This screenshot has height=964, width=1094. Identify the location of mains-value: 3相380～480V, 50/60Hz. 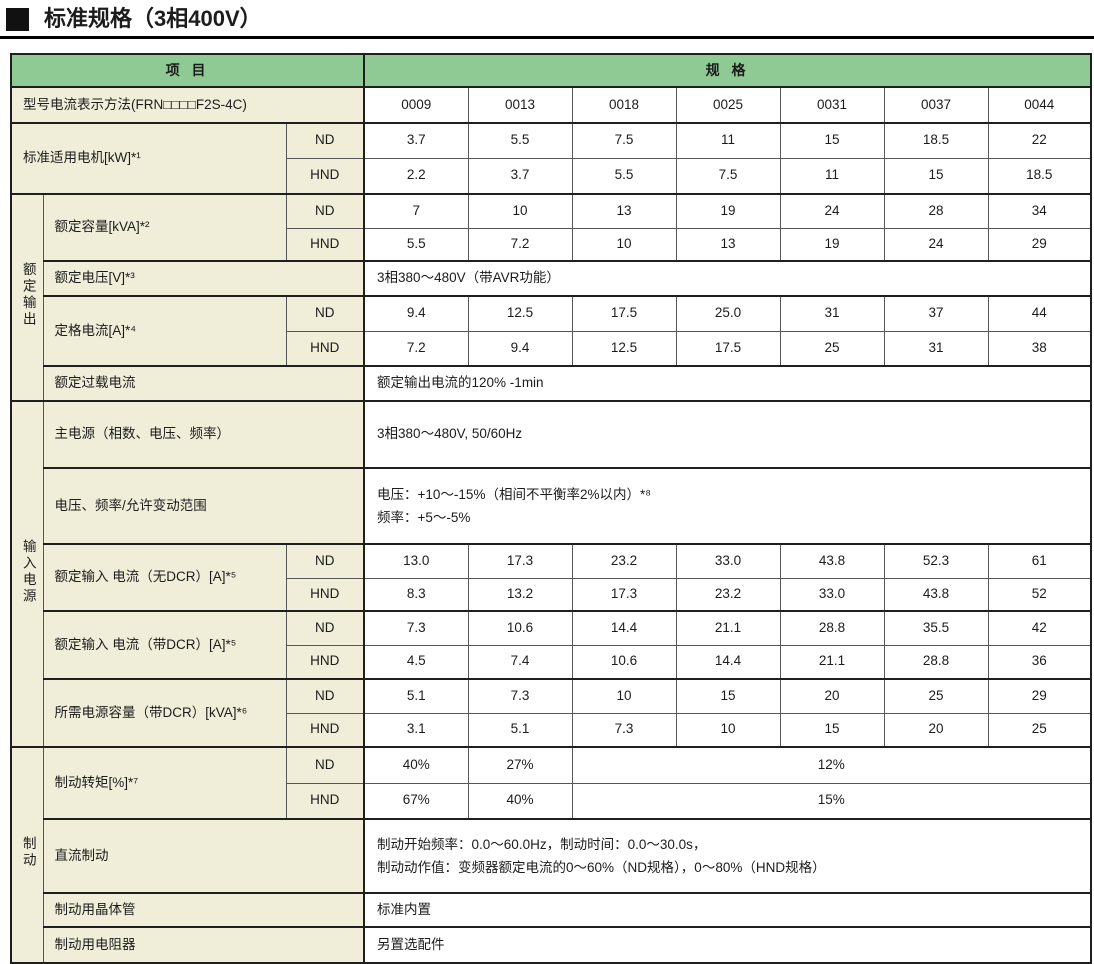
(727, 434).